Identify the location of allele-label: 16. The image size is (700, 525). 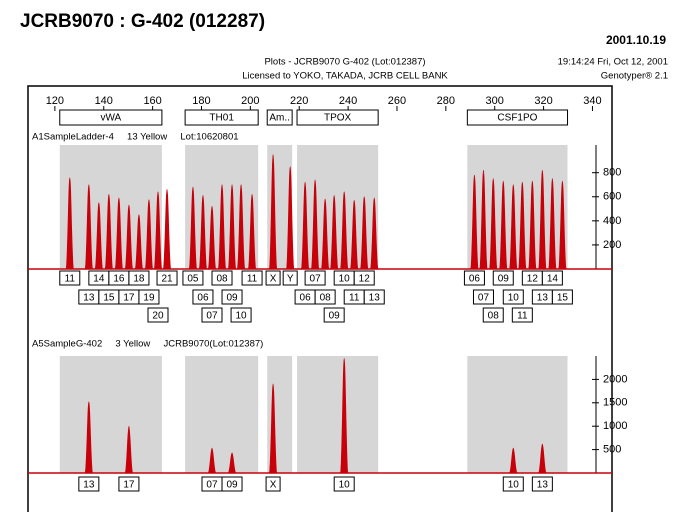
(119, 279).